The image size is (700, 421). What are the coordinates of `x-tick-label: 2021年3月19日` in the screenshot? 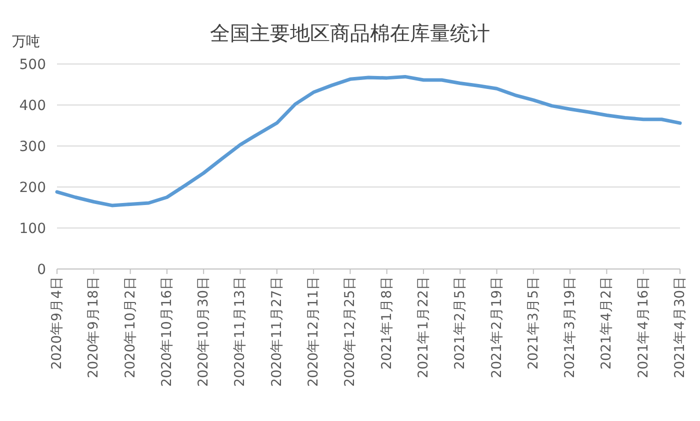 It's located at (570, 327).